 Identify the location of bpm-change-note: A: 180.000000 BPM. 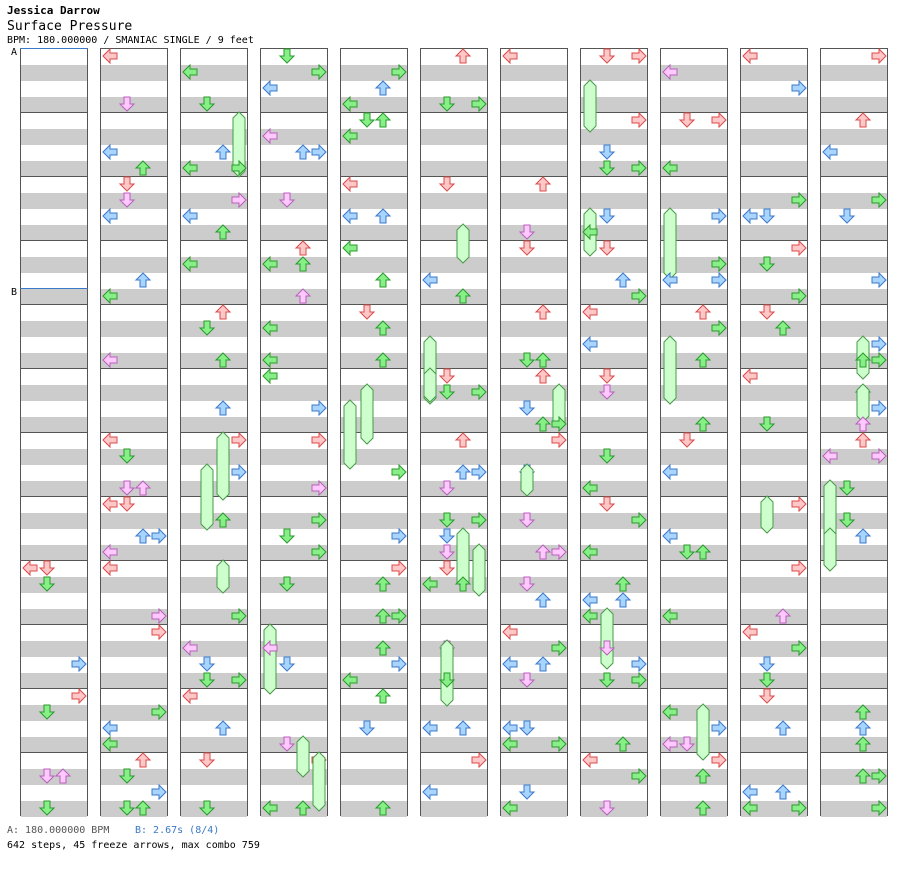
(58, 830).